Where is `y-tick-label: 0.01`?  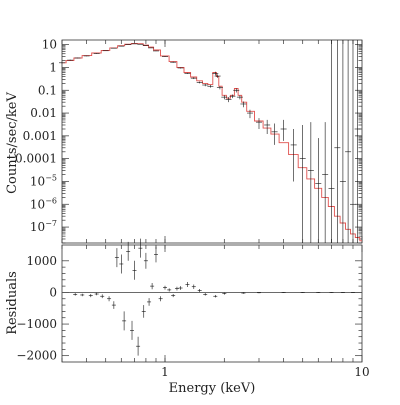 y-tick-label: 0.01 is located at coordinates (43, 113).